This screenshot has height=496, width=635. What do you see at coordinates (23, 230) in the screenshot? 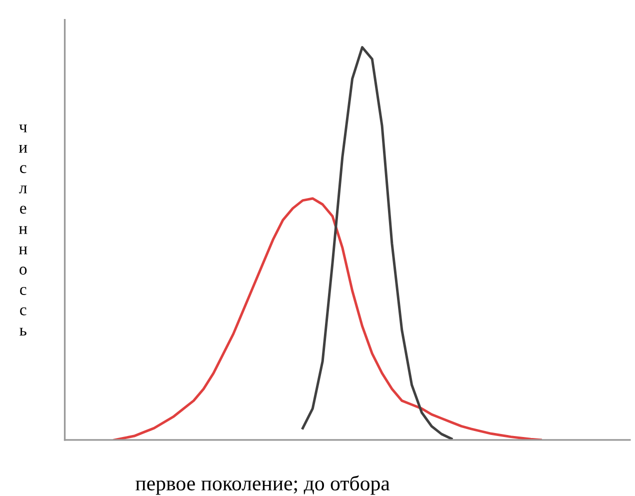
I see `text: численноссь` at bounding box center [23, 230].